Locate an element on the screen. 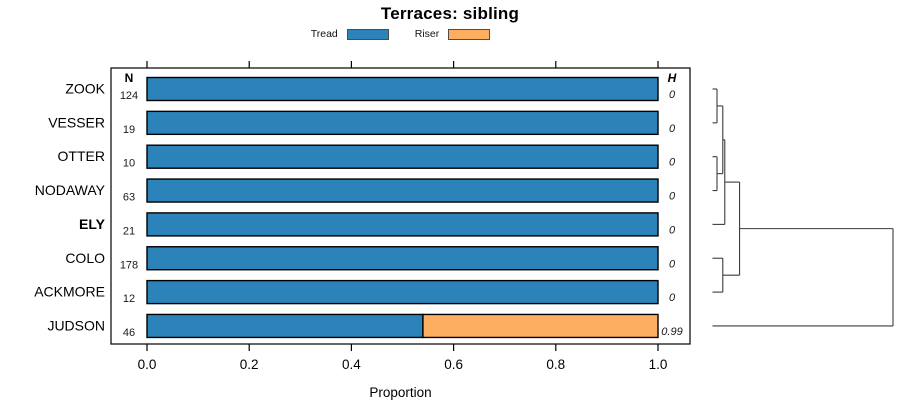 This screenshot has height=420, width=900. x-axis-tick-label: 0.6 is located at coordinates (453, 364).